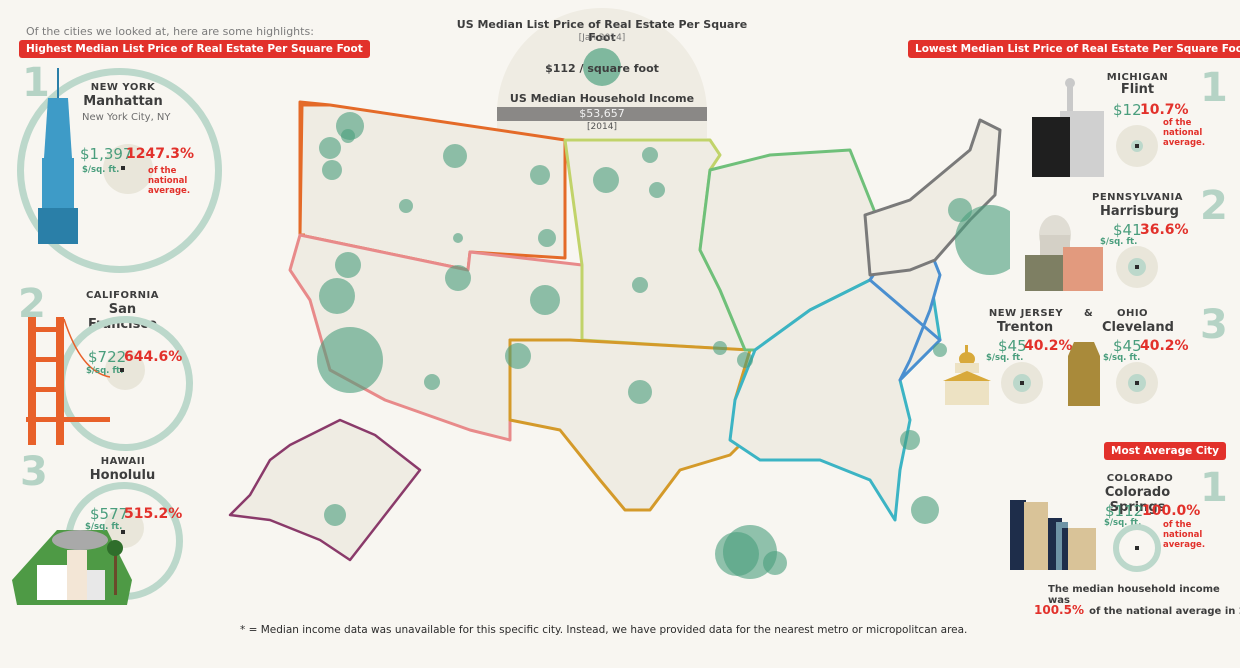 The image size is (1240, 668). Describe the element at coordinates (1140, 478) in the screenshot. I see `state-name: COLORADO` at that location.